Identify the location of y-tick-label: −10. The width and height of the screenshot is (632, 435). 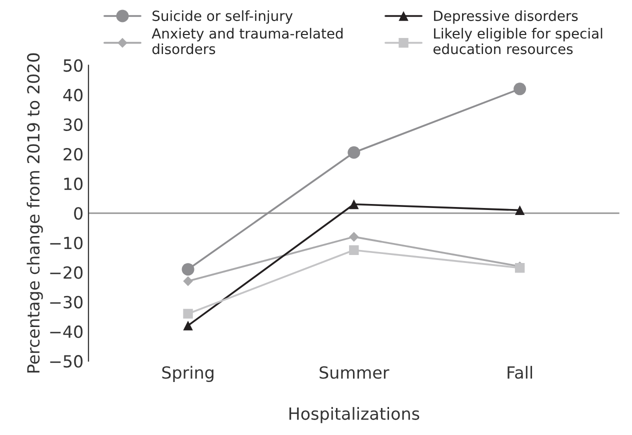
(66, 243).